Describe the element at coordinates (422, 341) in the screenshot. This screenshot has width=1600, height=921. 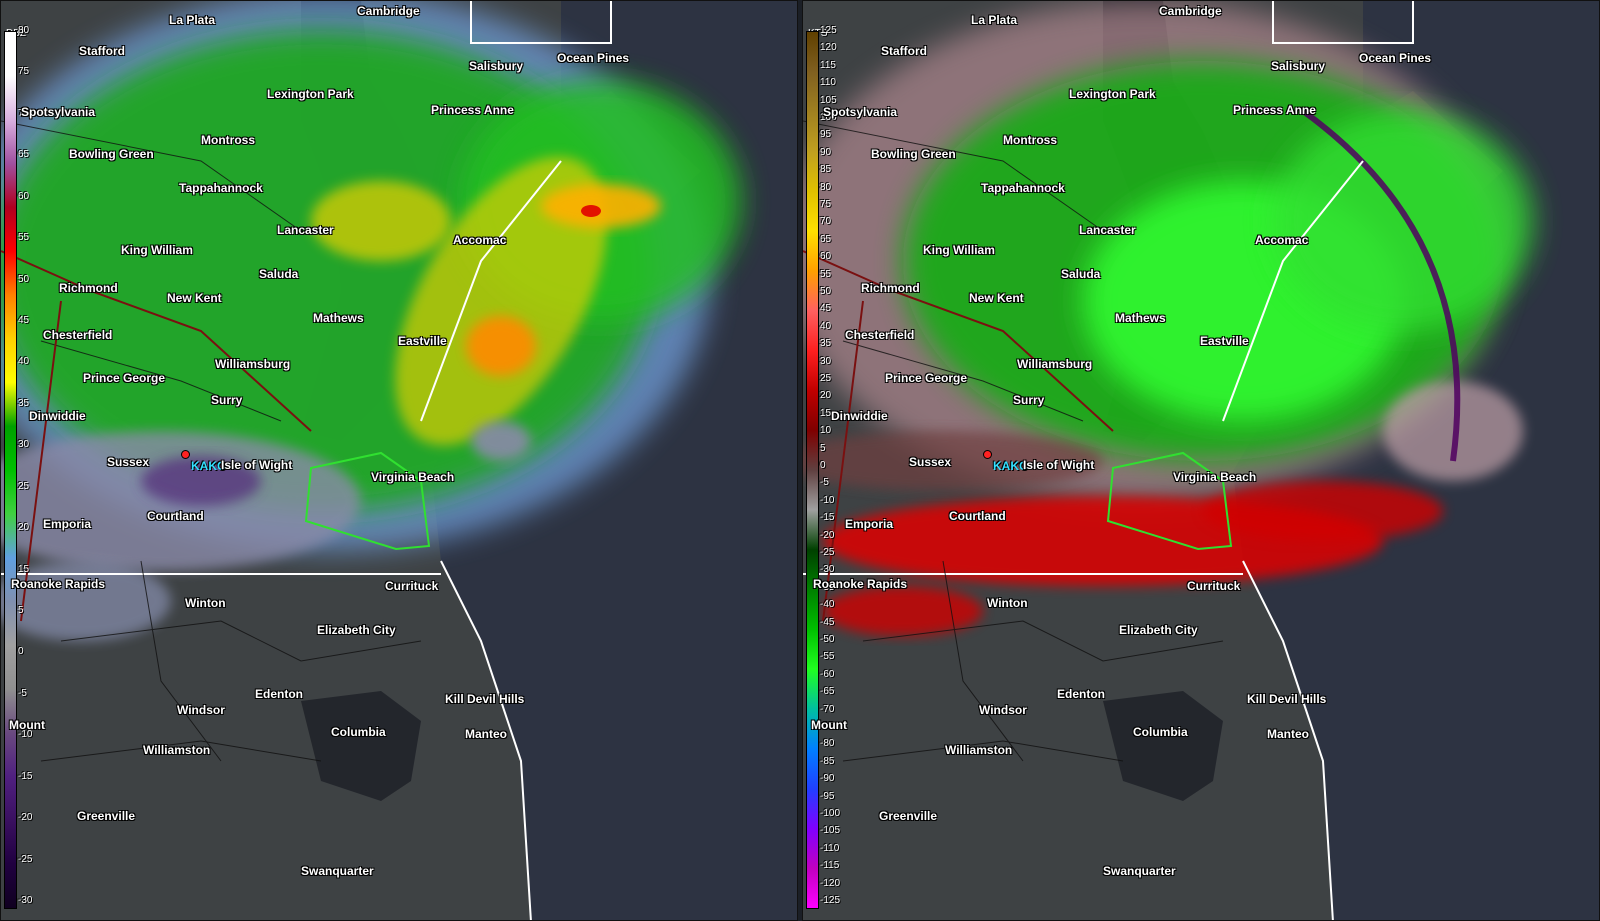
I see `reflectivity-city-label: Eastville` at that location.